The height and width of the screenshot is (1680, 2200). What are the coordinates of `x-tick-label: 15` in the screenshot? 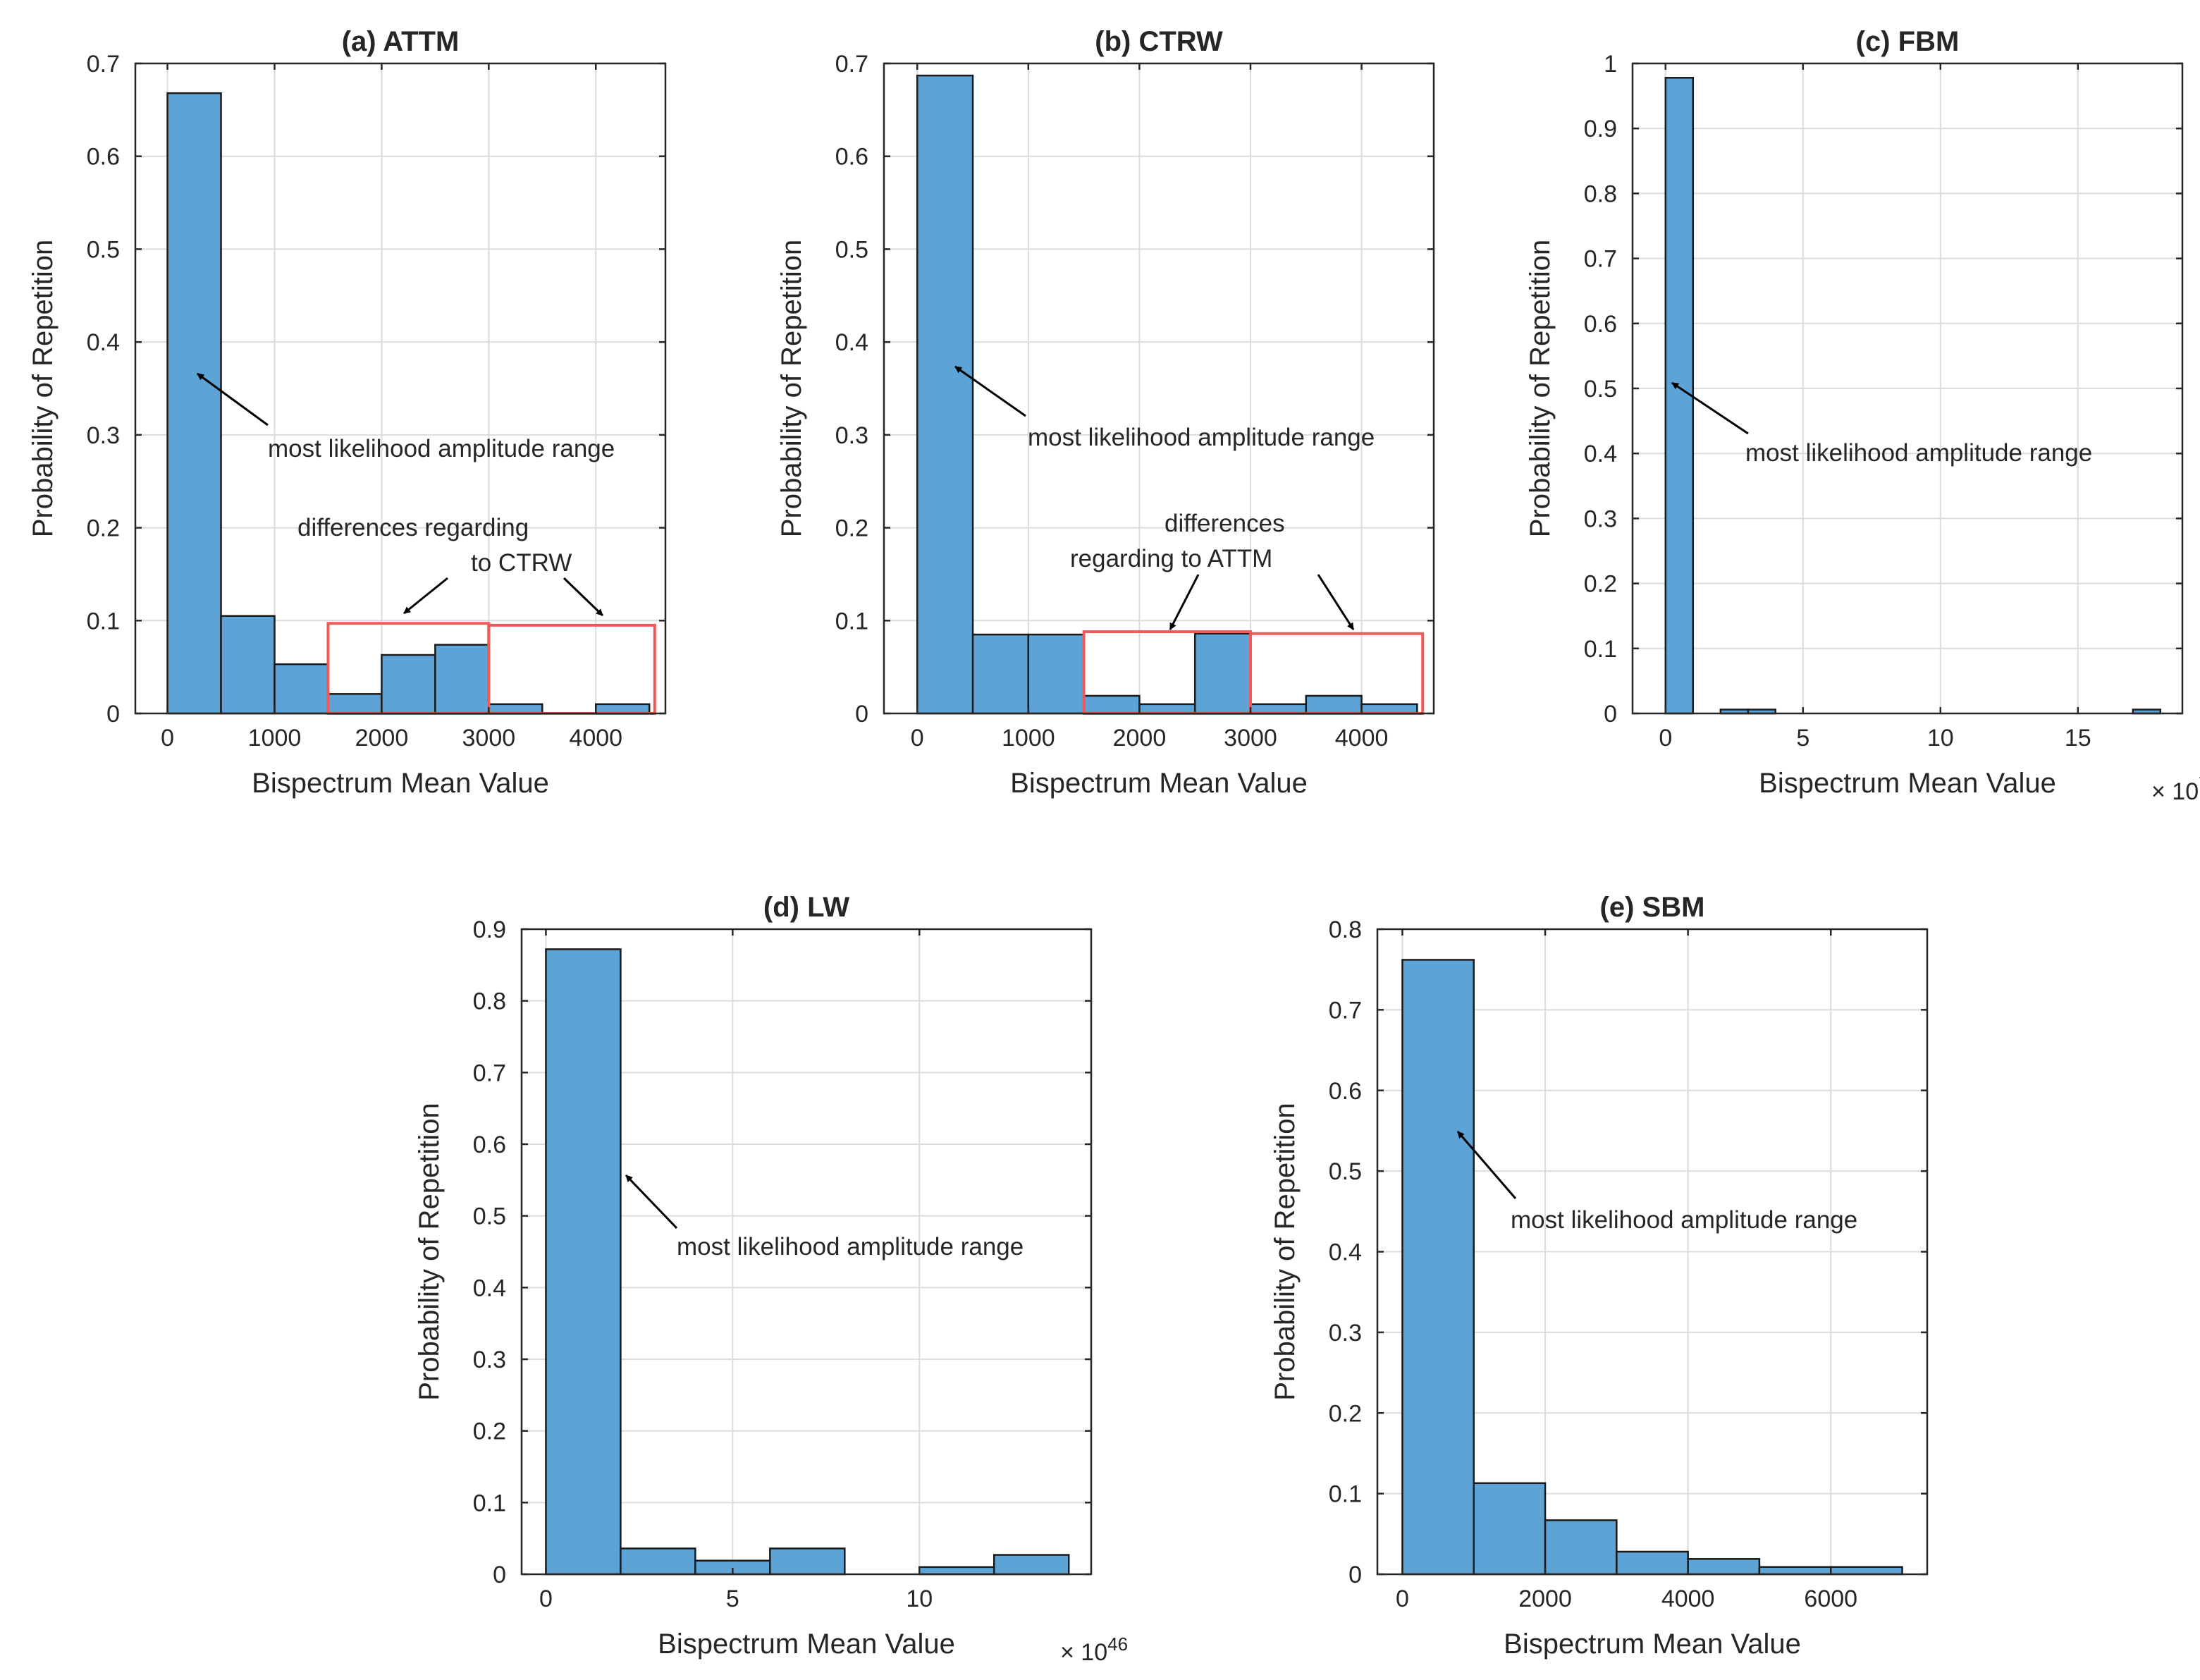 It's located at (2078, 738).